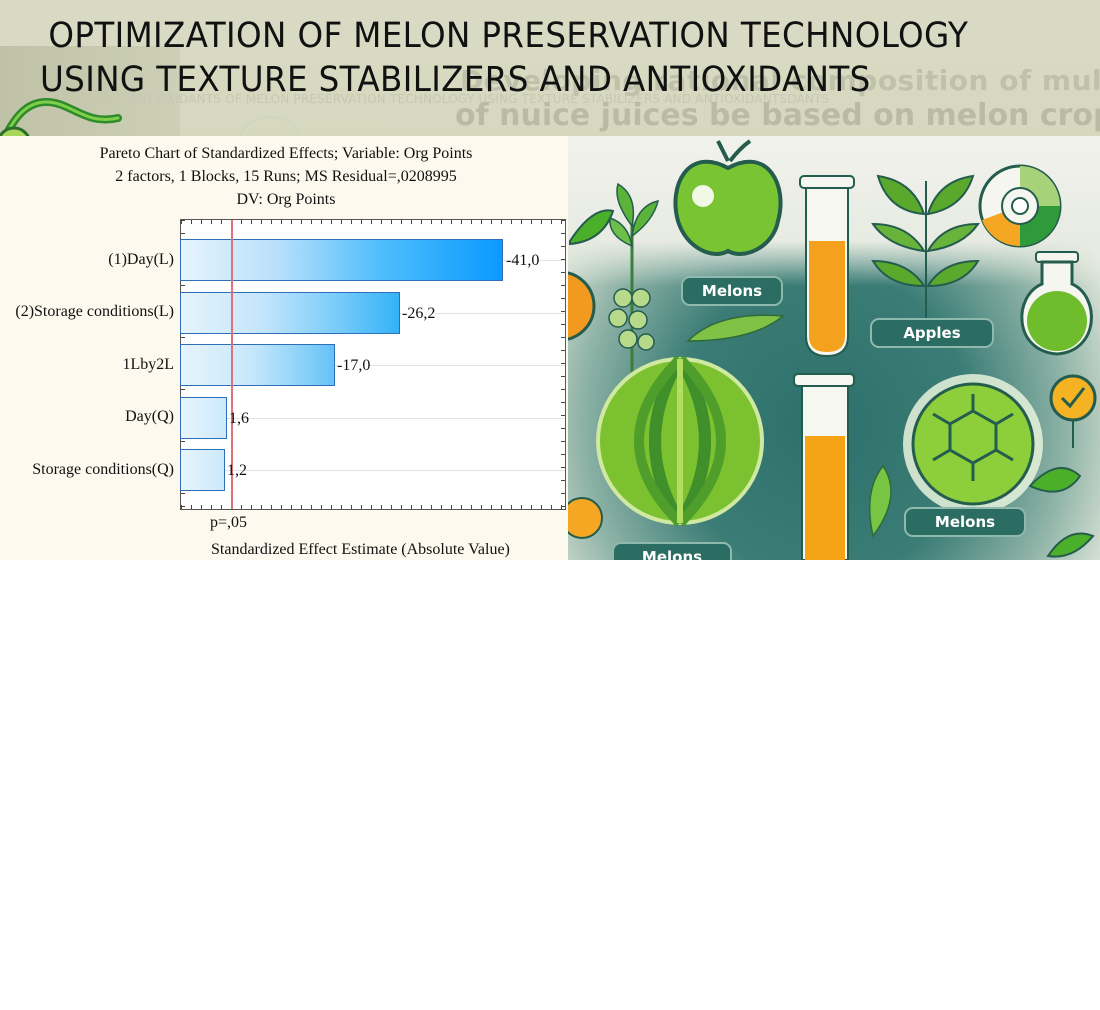 This screenshot has width=1100, height=1010. Describe the element at coordinates (925, 247) in the screenshot. I see `plant-icon` at that location.